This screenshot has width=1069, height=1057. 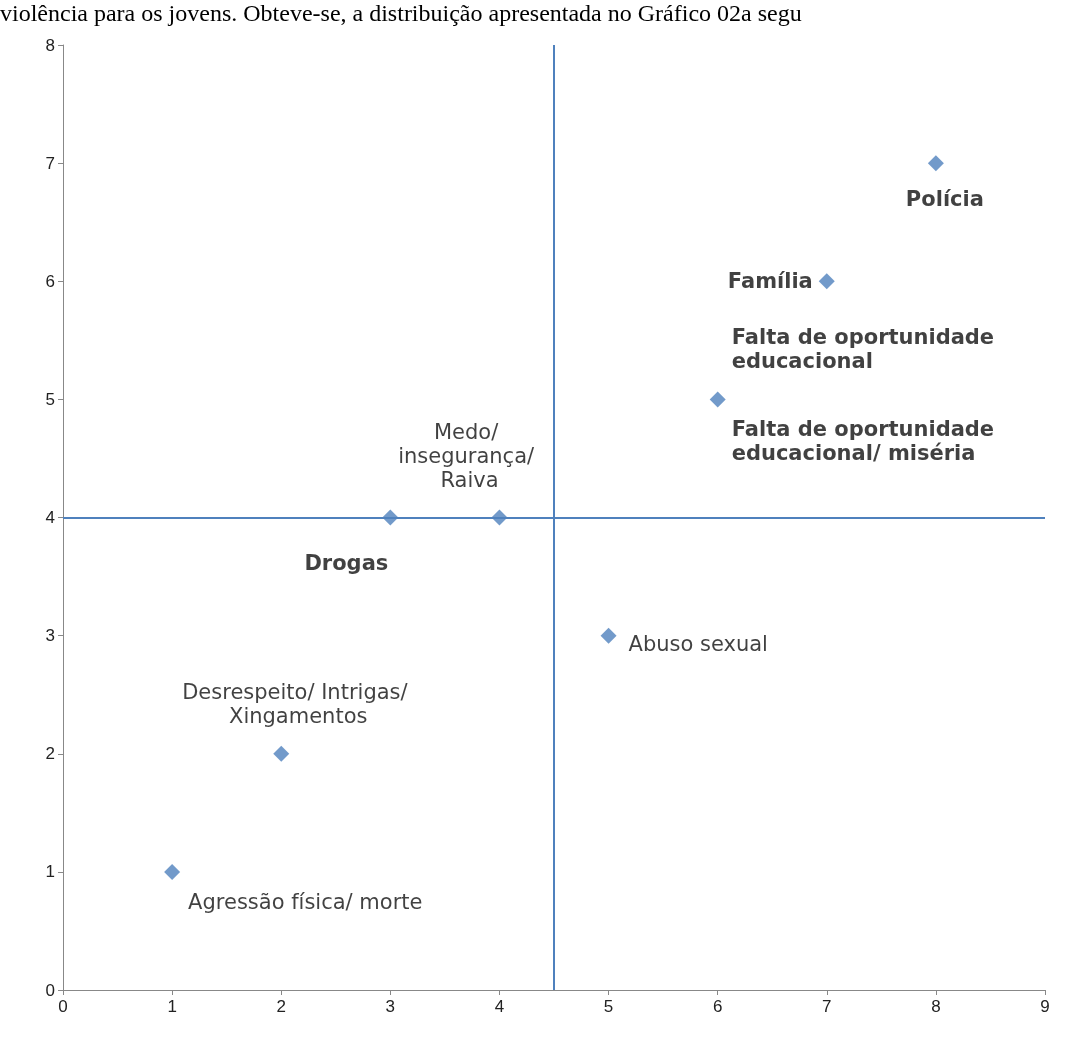 I want to click on x-tick-label: 4, so click(x=499, y=1006).